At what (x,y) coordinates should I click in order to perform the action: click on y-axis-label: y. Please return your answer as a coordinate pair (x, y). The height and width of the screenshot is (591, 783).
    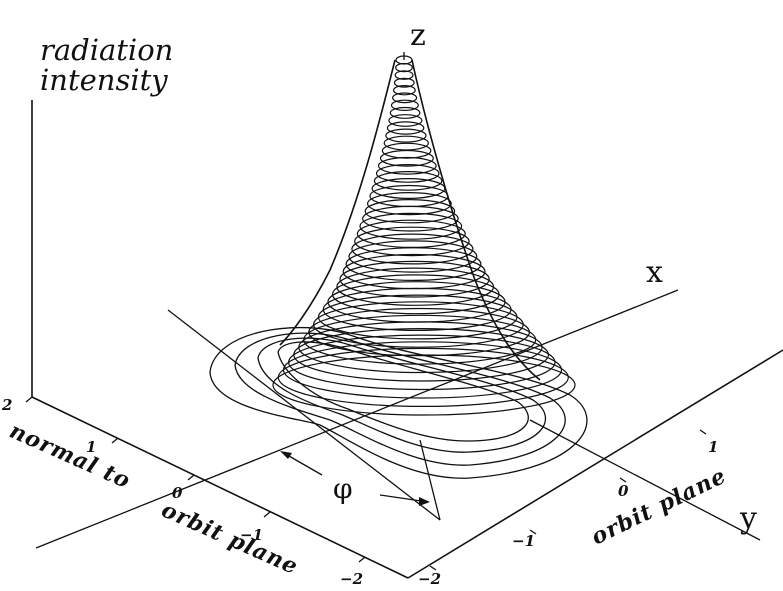
    Looking at the image, I should click on (748, 518).